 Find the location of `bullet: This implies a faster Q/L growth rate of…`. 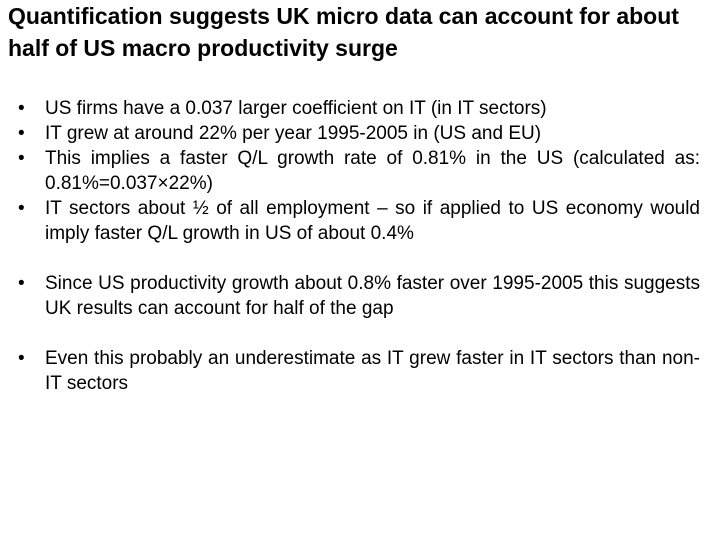

bullet: This implies a faster Q/L growth rate of… is located at coordinates (359, 171).